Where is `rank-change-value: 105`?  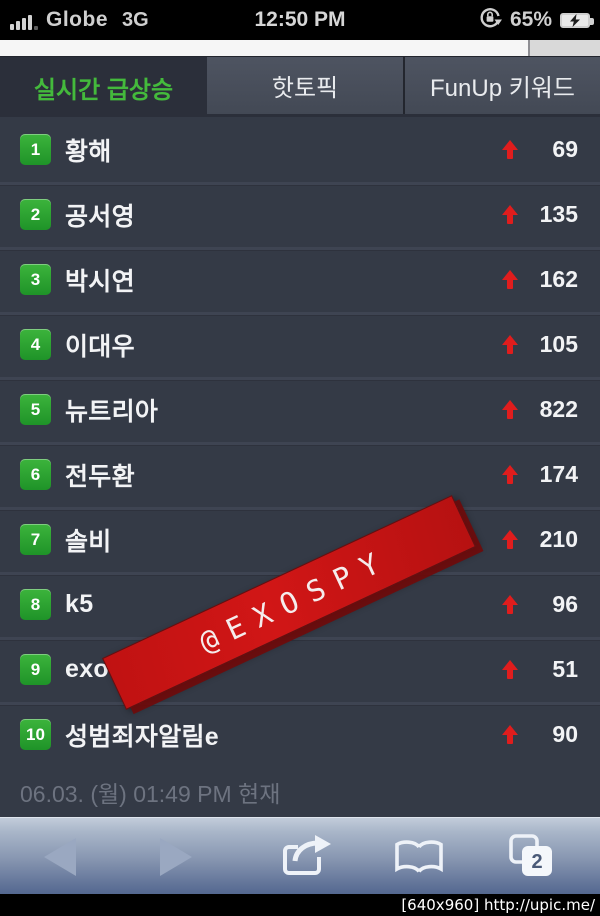
rank-change-value: 105 is located at coordinates (558, 344).